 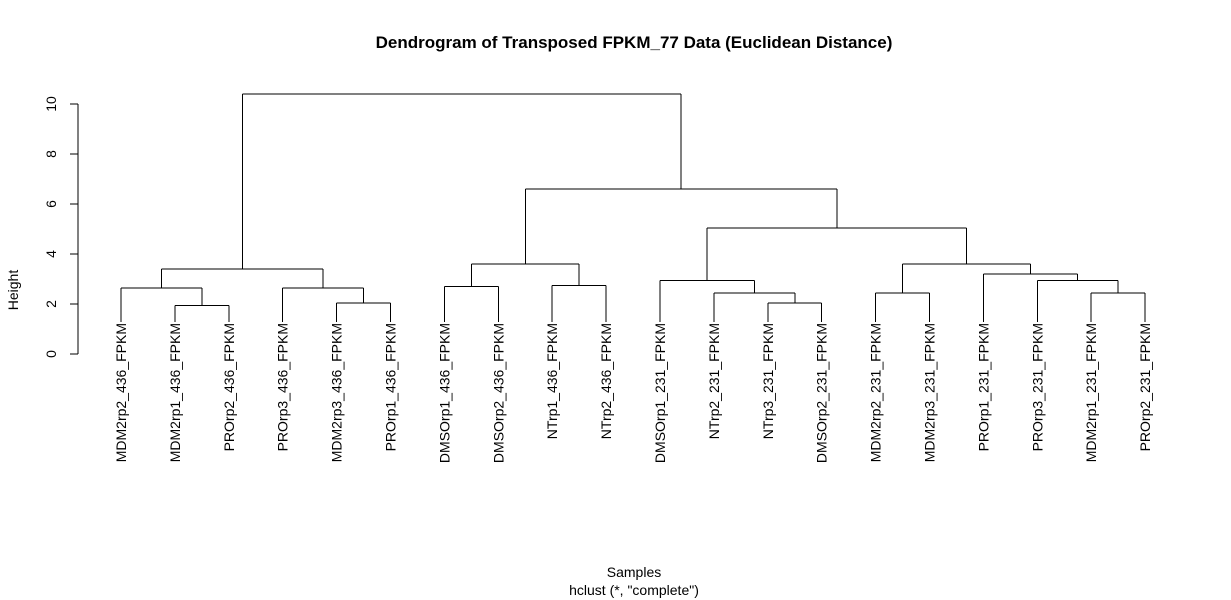 I want to click on leaf-label: PROrp2_231_FPKM, so click(x=1145, y=387).